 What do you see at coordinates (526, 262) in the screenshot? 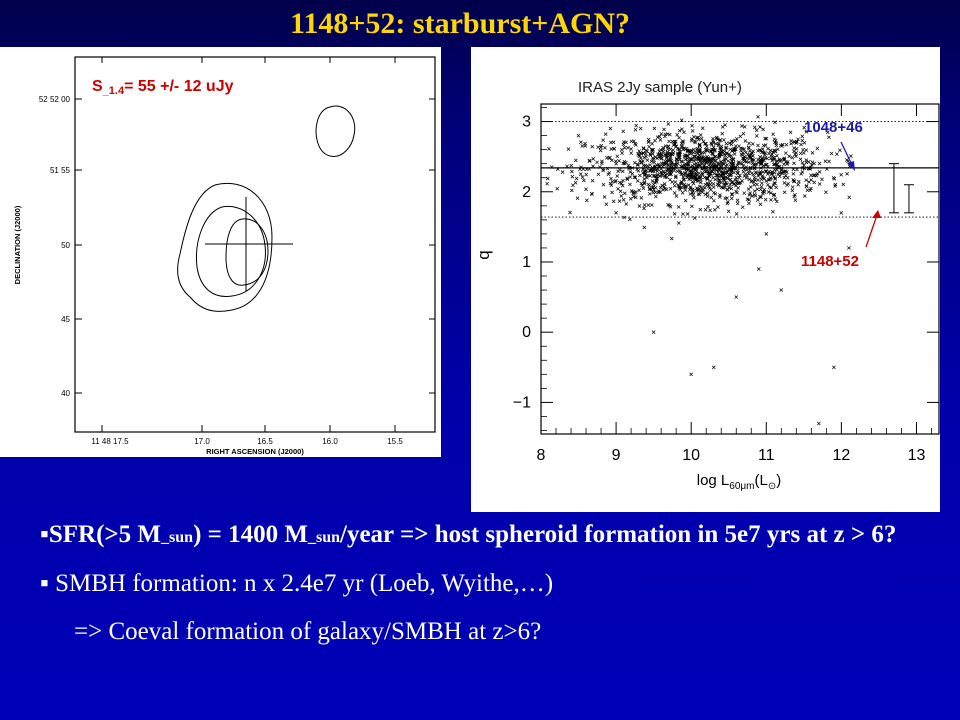
I see `y-tick-label: 1` at bounding box center [526, 262].